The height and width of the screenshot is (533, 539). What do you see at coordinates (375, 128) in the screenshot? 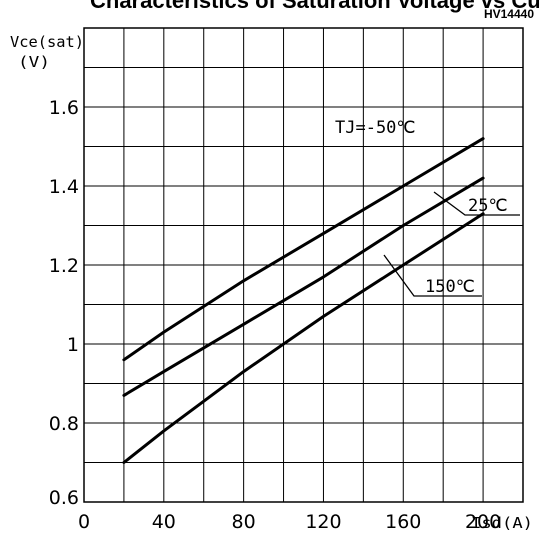
I see `series-label-tj-minus-50: TJ=-50℃` at bounding box center [375, 128].